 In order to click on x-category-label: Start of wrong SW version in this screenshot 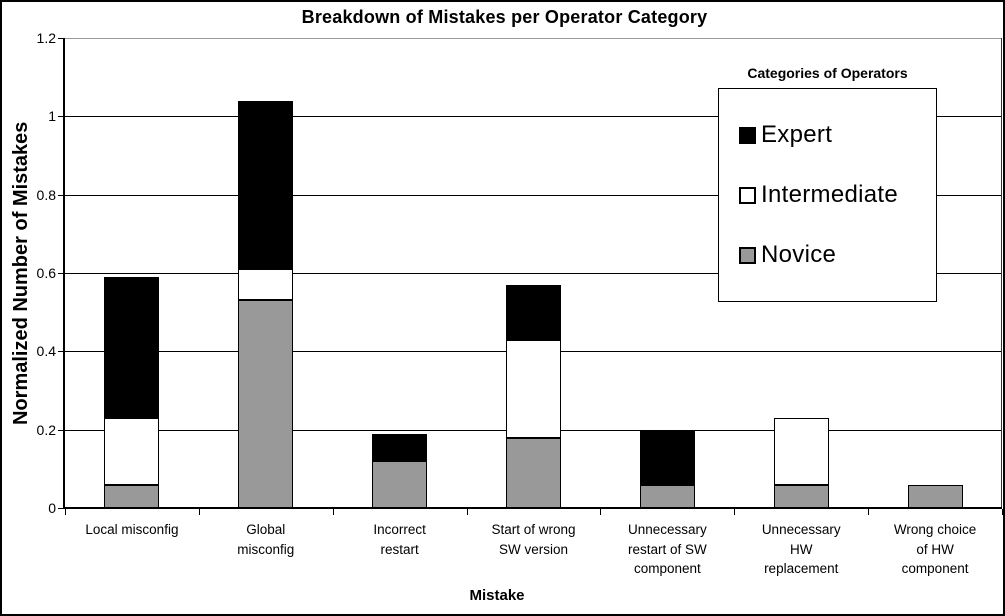, I will do `click(534, 549)`.